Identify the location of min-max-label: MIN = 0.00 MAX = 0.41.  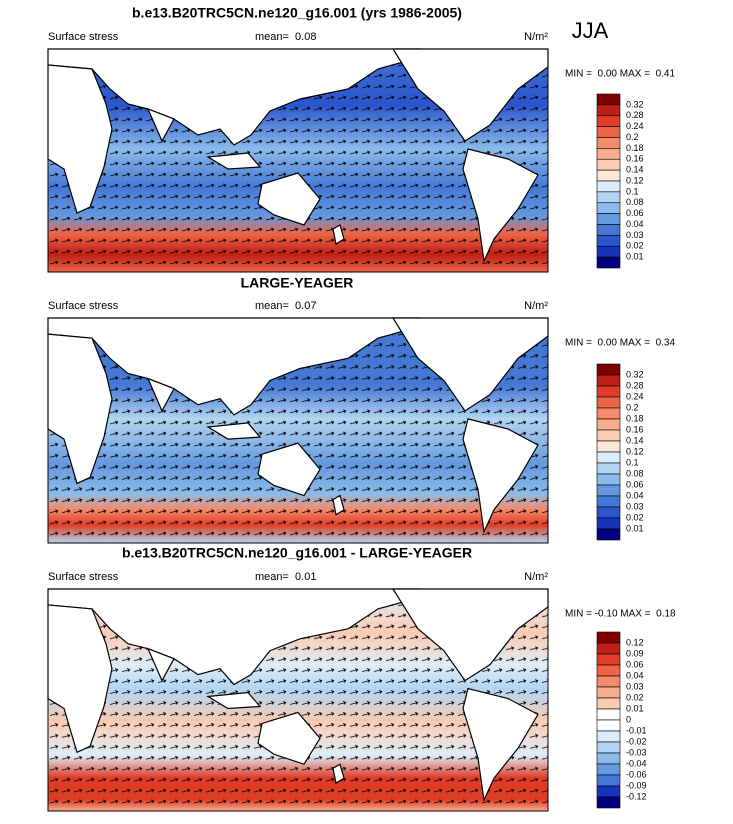
(620, 74).